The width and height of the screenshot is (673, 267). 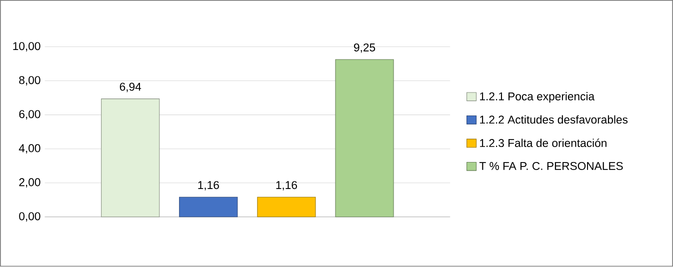 I want to click on legend-label: T % FA P. C. PERSONALES, so click(x=551, y=166).